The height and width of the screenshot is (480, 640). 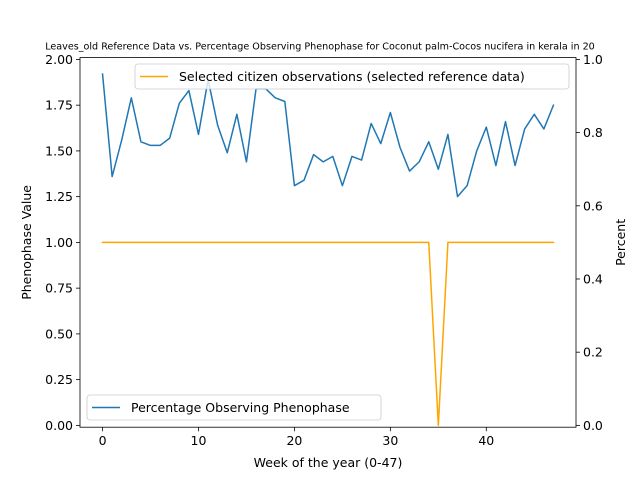 What do you see at coordinates (59, 288) in the screenshot?
I see `y-tick-label-left: 0.75` at bounding box center [59, 288].